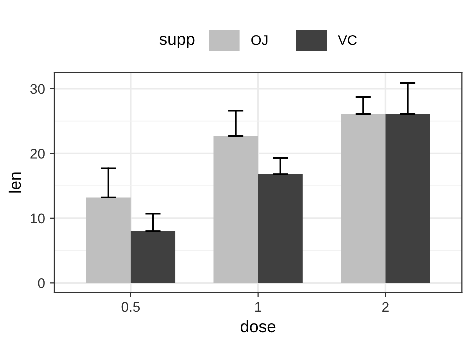 The height and width of the screenshot is (355, 474). What do you see at coordinates (41, 283) in the screenshot?
I see `y-tick-label: 0` at bounding box center [41, 283].